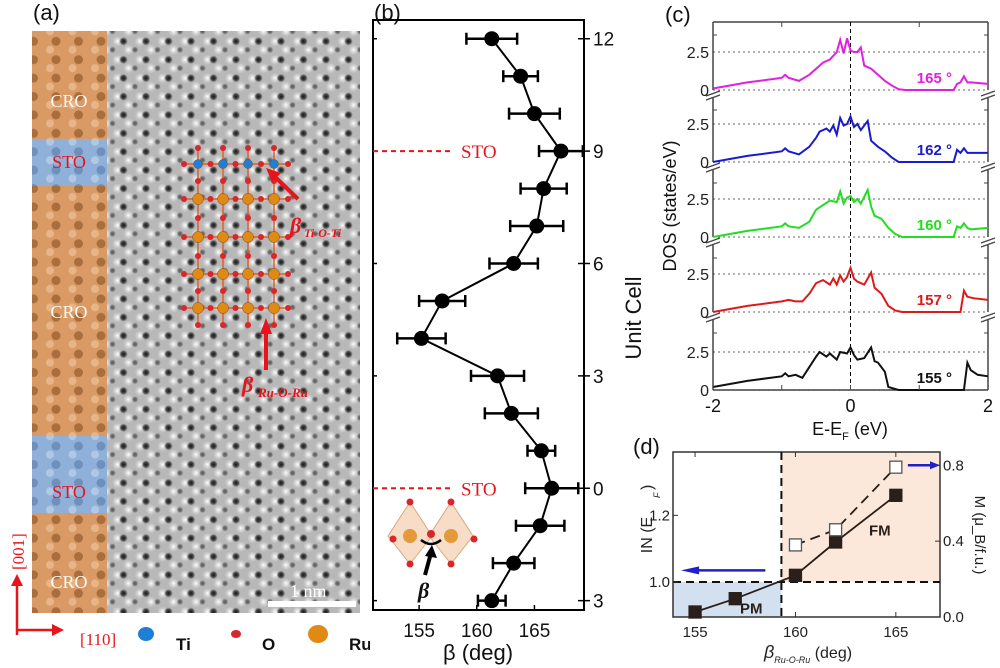  Describe the element at coordinates (428, 564) in the screenshot. I see `beta-arrow` at that location.